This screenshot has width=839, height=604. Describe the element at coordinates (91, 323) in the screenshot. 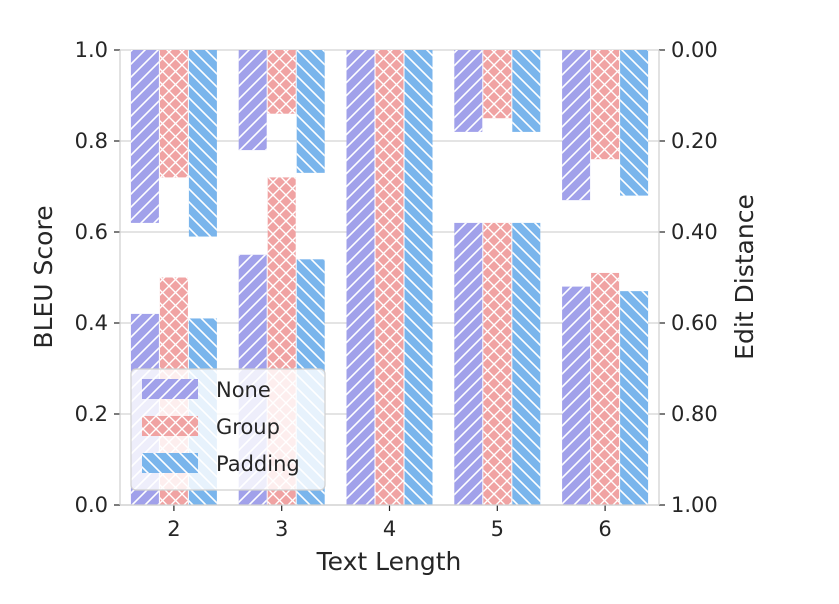

I see `y-tick-label: 0.4` at that location.